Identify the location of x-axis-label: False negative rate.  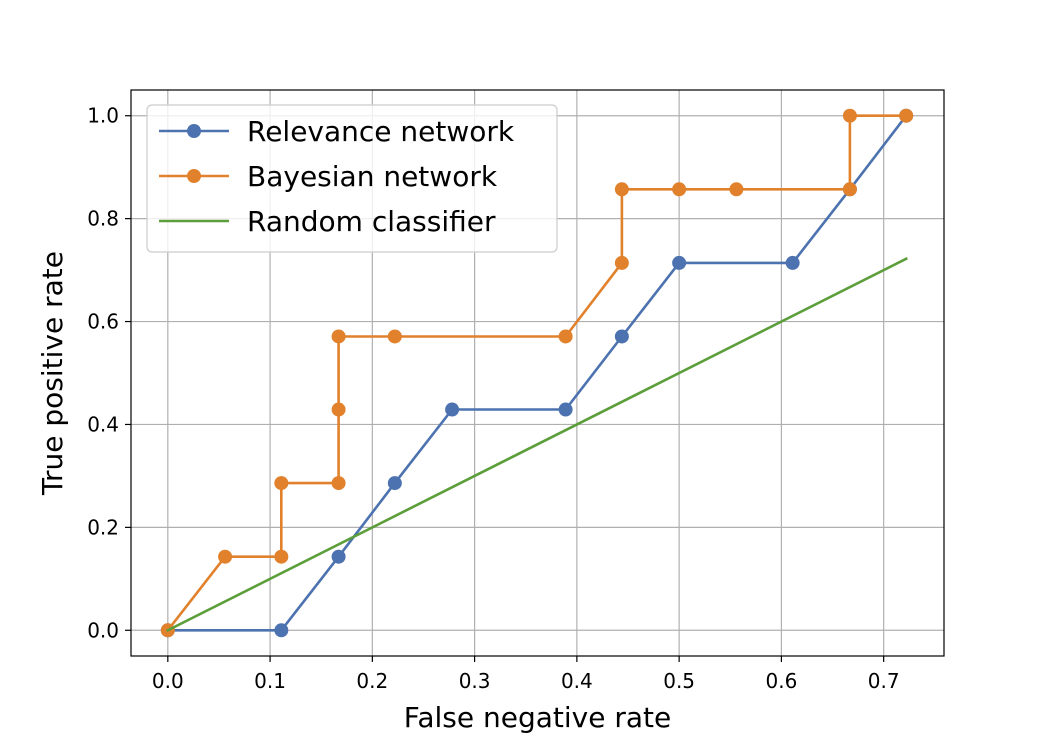
(537, 717).